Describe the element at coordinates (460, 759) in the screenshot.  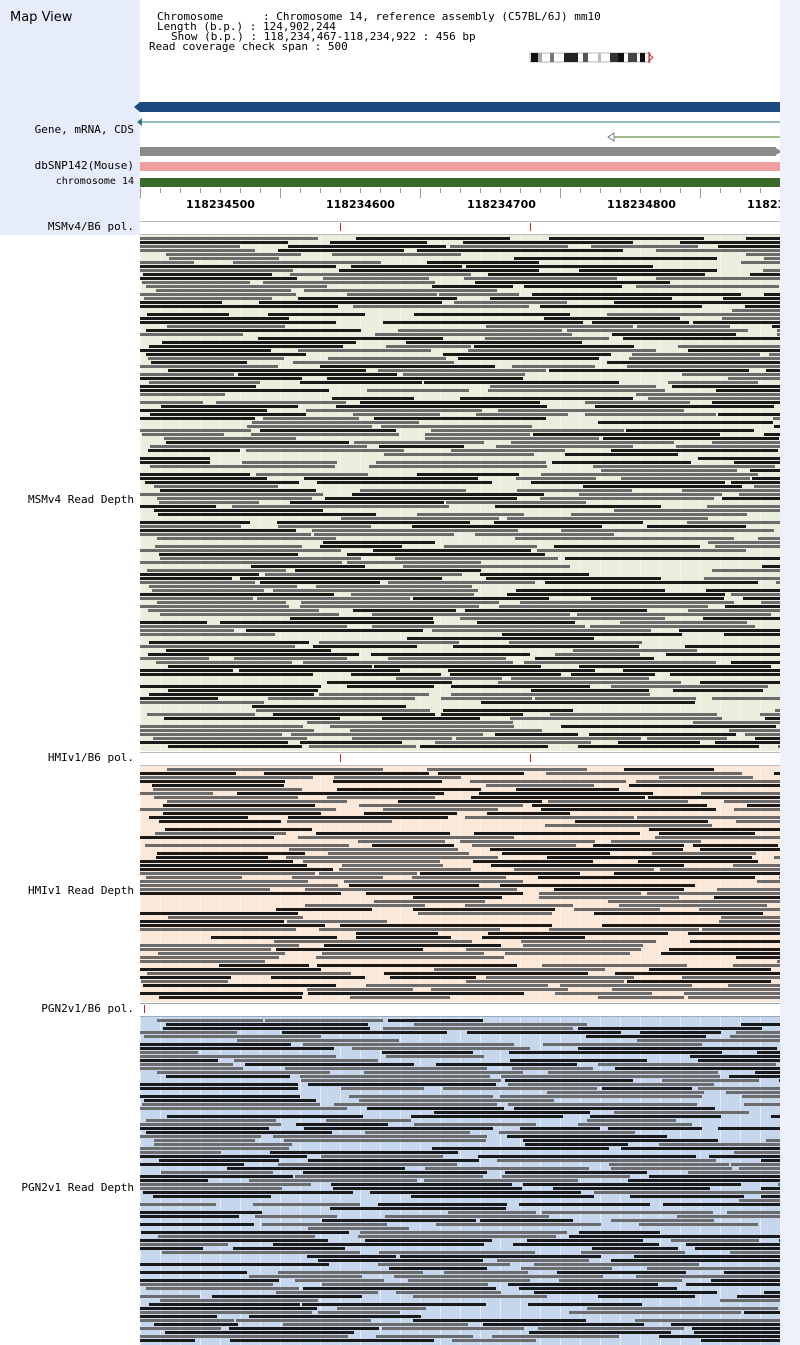
I see `hmi-pol-track` at that location.